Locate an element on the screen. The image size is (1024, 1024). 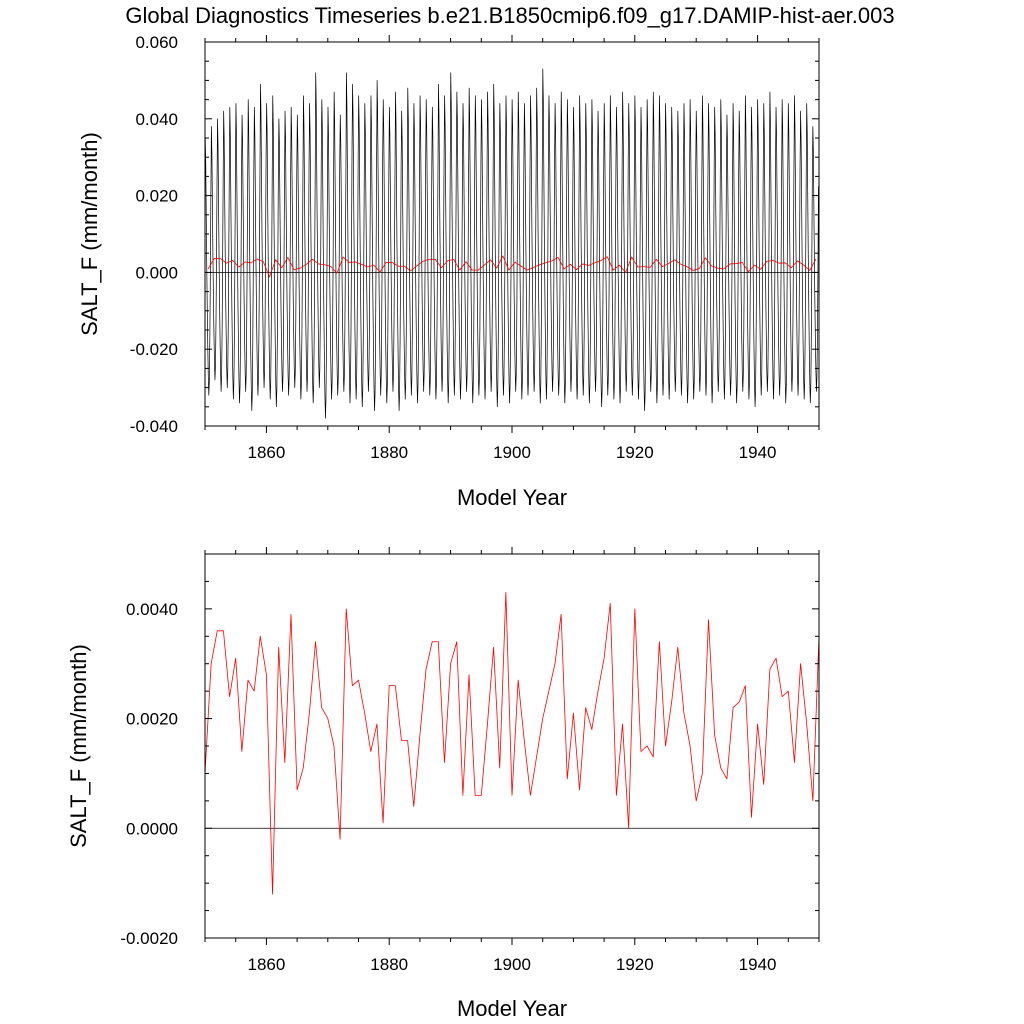
y-tick-label: -0.020 is located at coordinates (154, 349).